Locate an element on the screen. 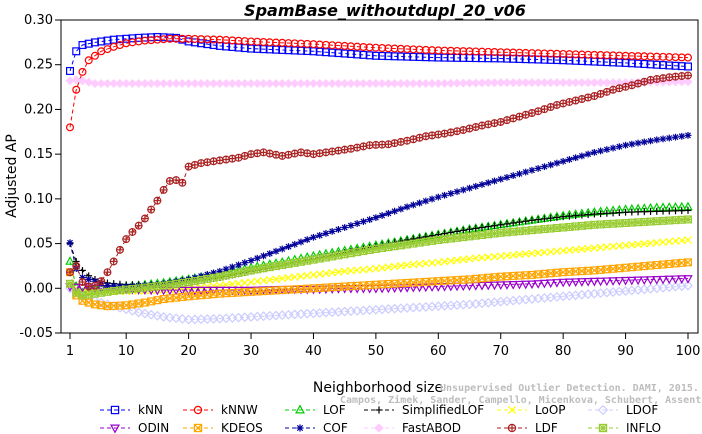  legend-label: LoOP is located at coordinates (550, 410).